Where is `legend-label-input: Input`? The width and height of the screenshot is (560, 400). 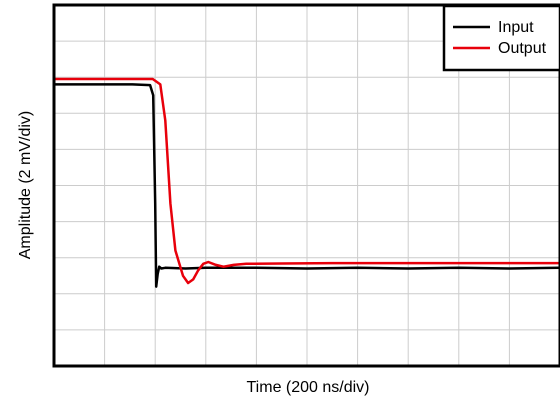
legend-label-input: Input is located at coordinates (516, 27).